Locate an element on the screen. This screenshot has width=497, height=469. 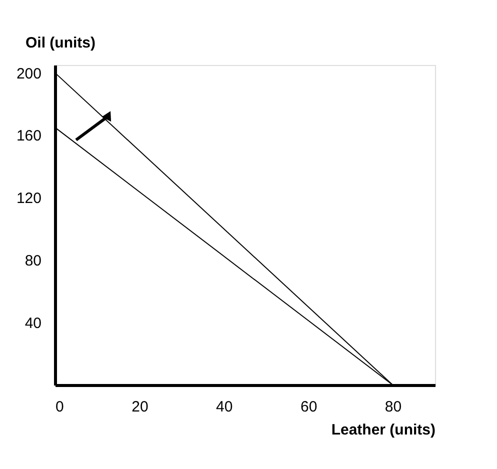
x-axis-title: Leather (units) is located at coordinates (383, 430).